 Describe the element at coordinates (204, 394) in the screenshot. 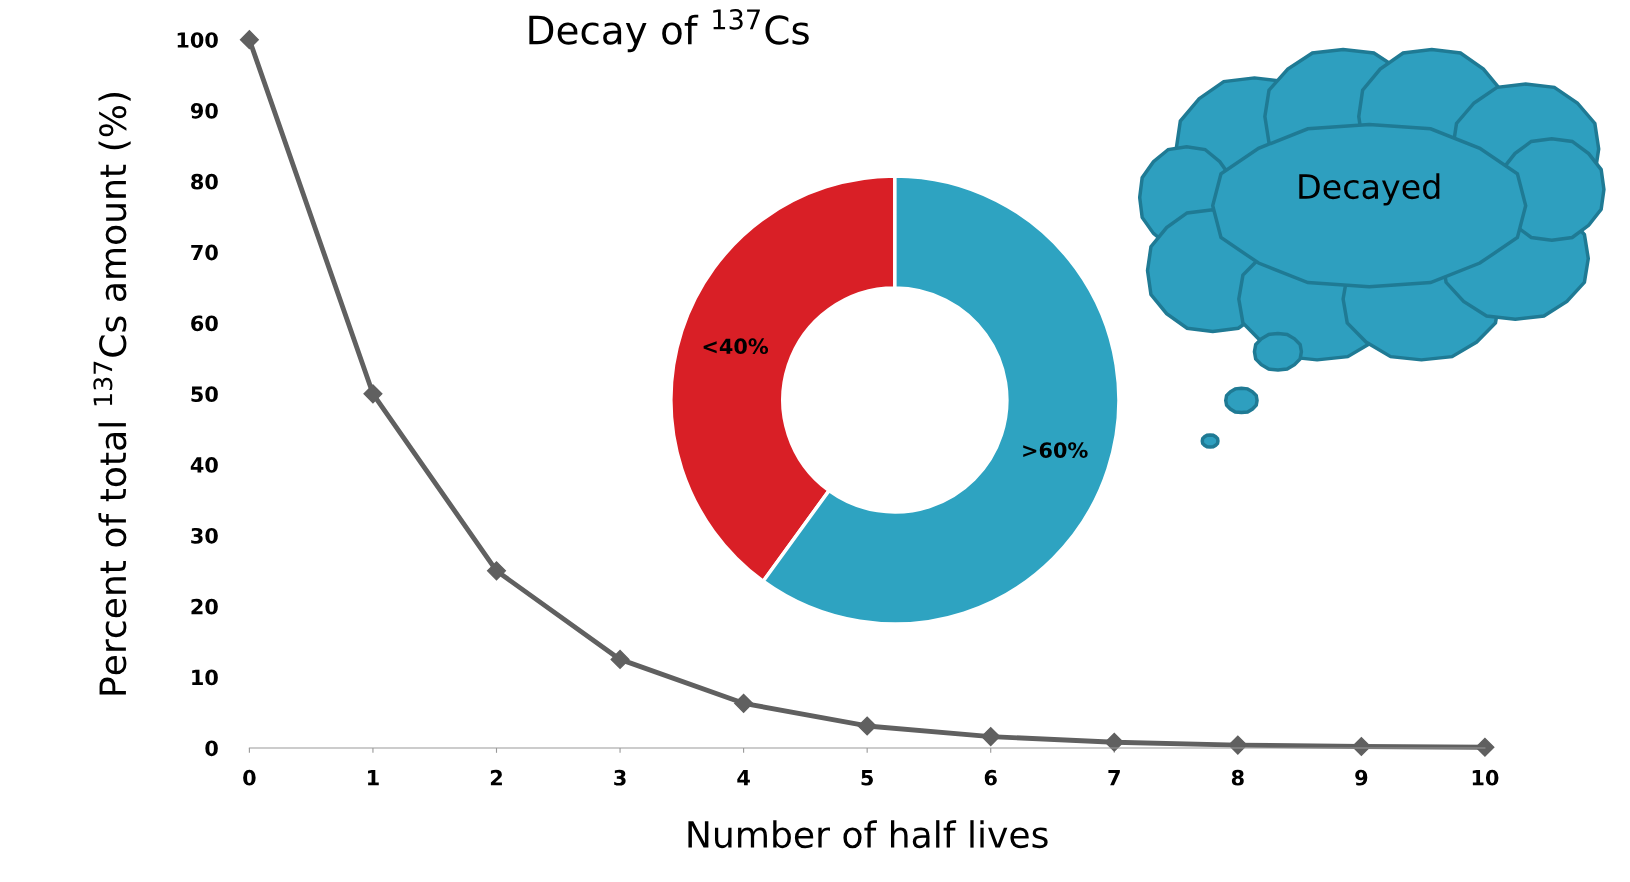

I see `y-tick-label: 50` at that location.